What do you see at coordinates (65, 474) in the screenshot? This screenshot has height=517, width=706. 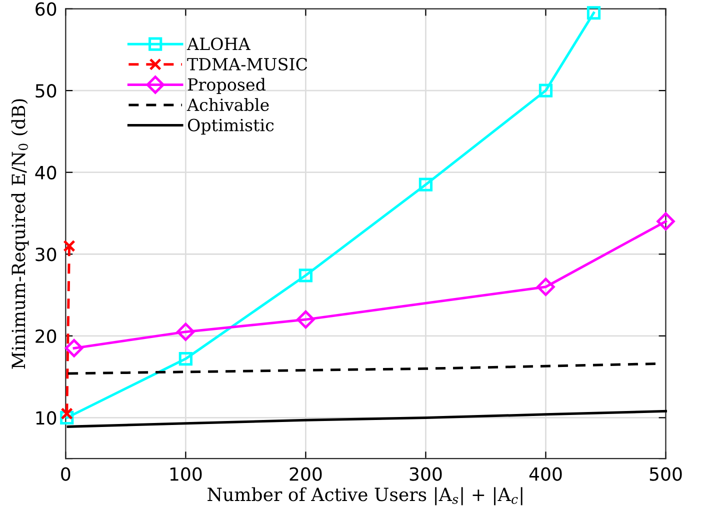 I see `x-tick-label: 0` at bounding box center [65, 474].